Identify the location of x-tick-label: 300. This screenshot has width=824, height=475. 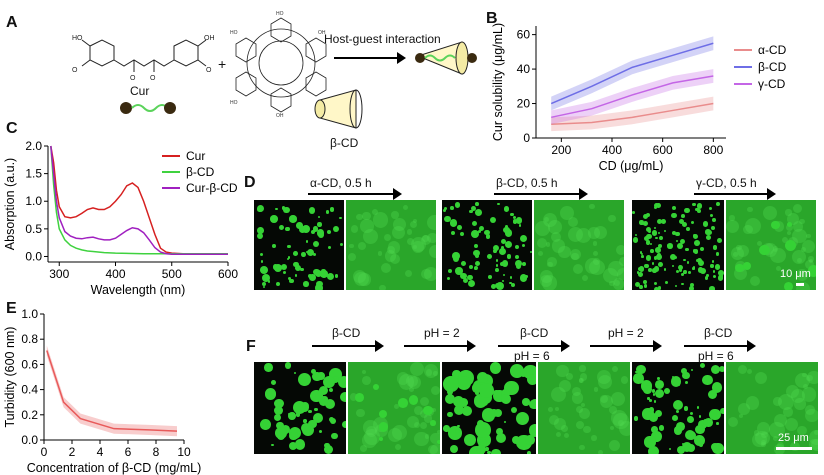
(59, 274).